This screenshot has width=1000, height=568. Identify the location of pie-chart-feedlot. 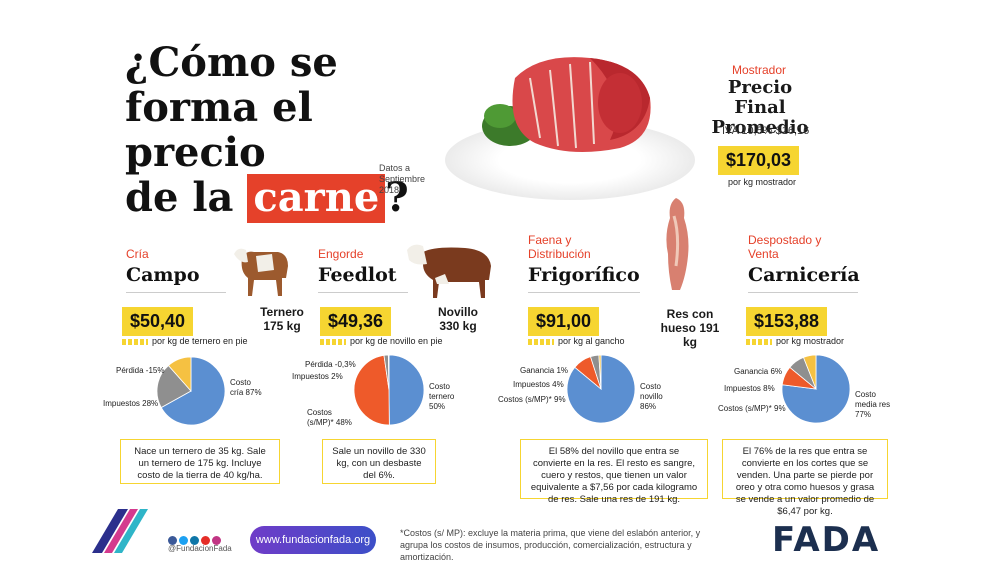
(389, 390).